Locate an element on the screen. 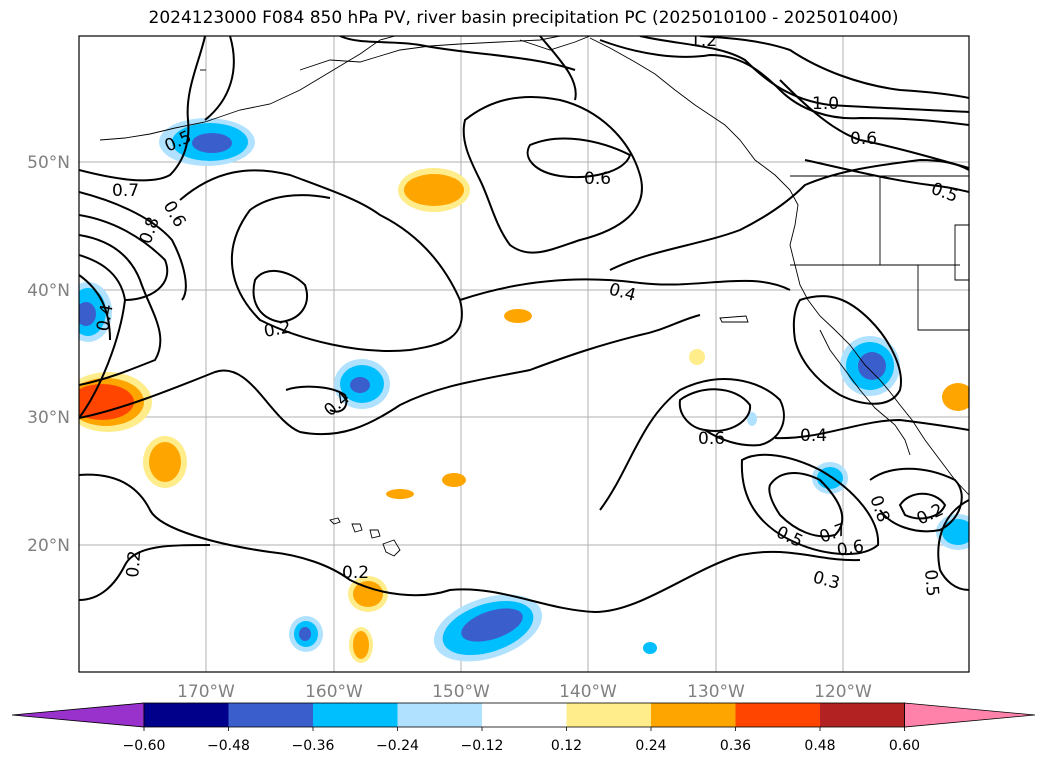 The width and height of the screenshot is (1047, 765). contour-label: 1.0 is located at coordinates (825, 104).